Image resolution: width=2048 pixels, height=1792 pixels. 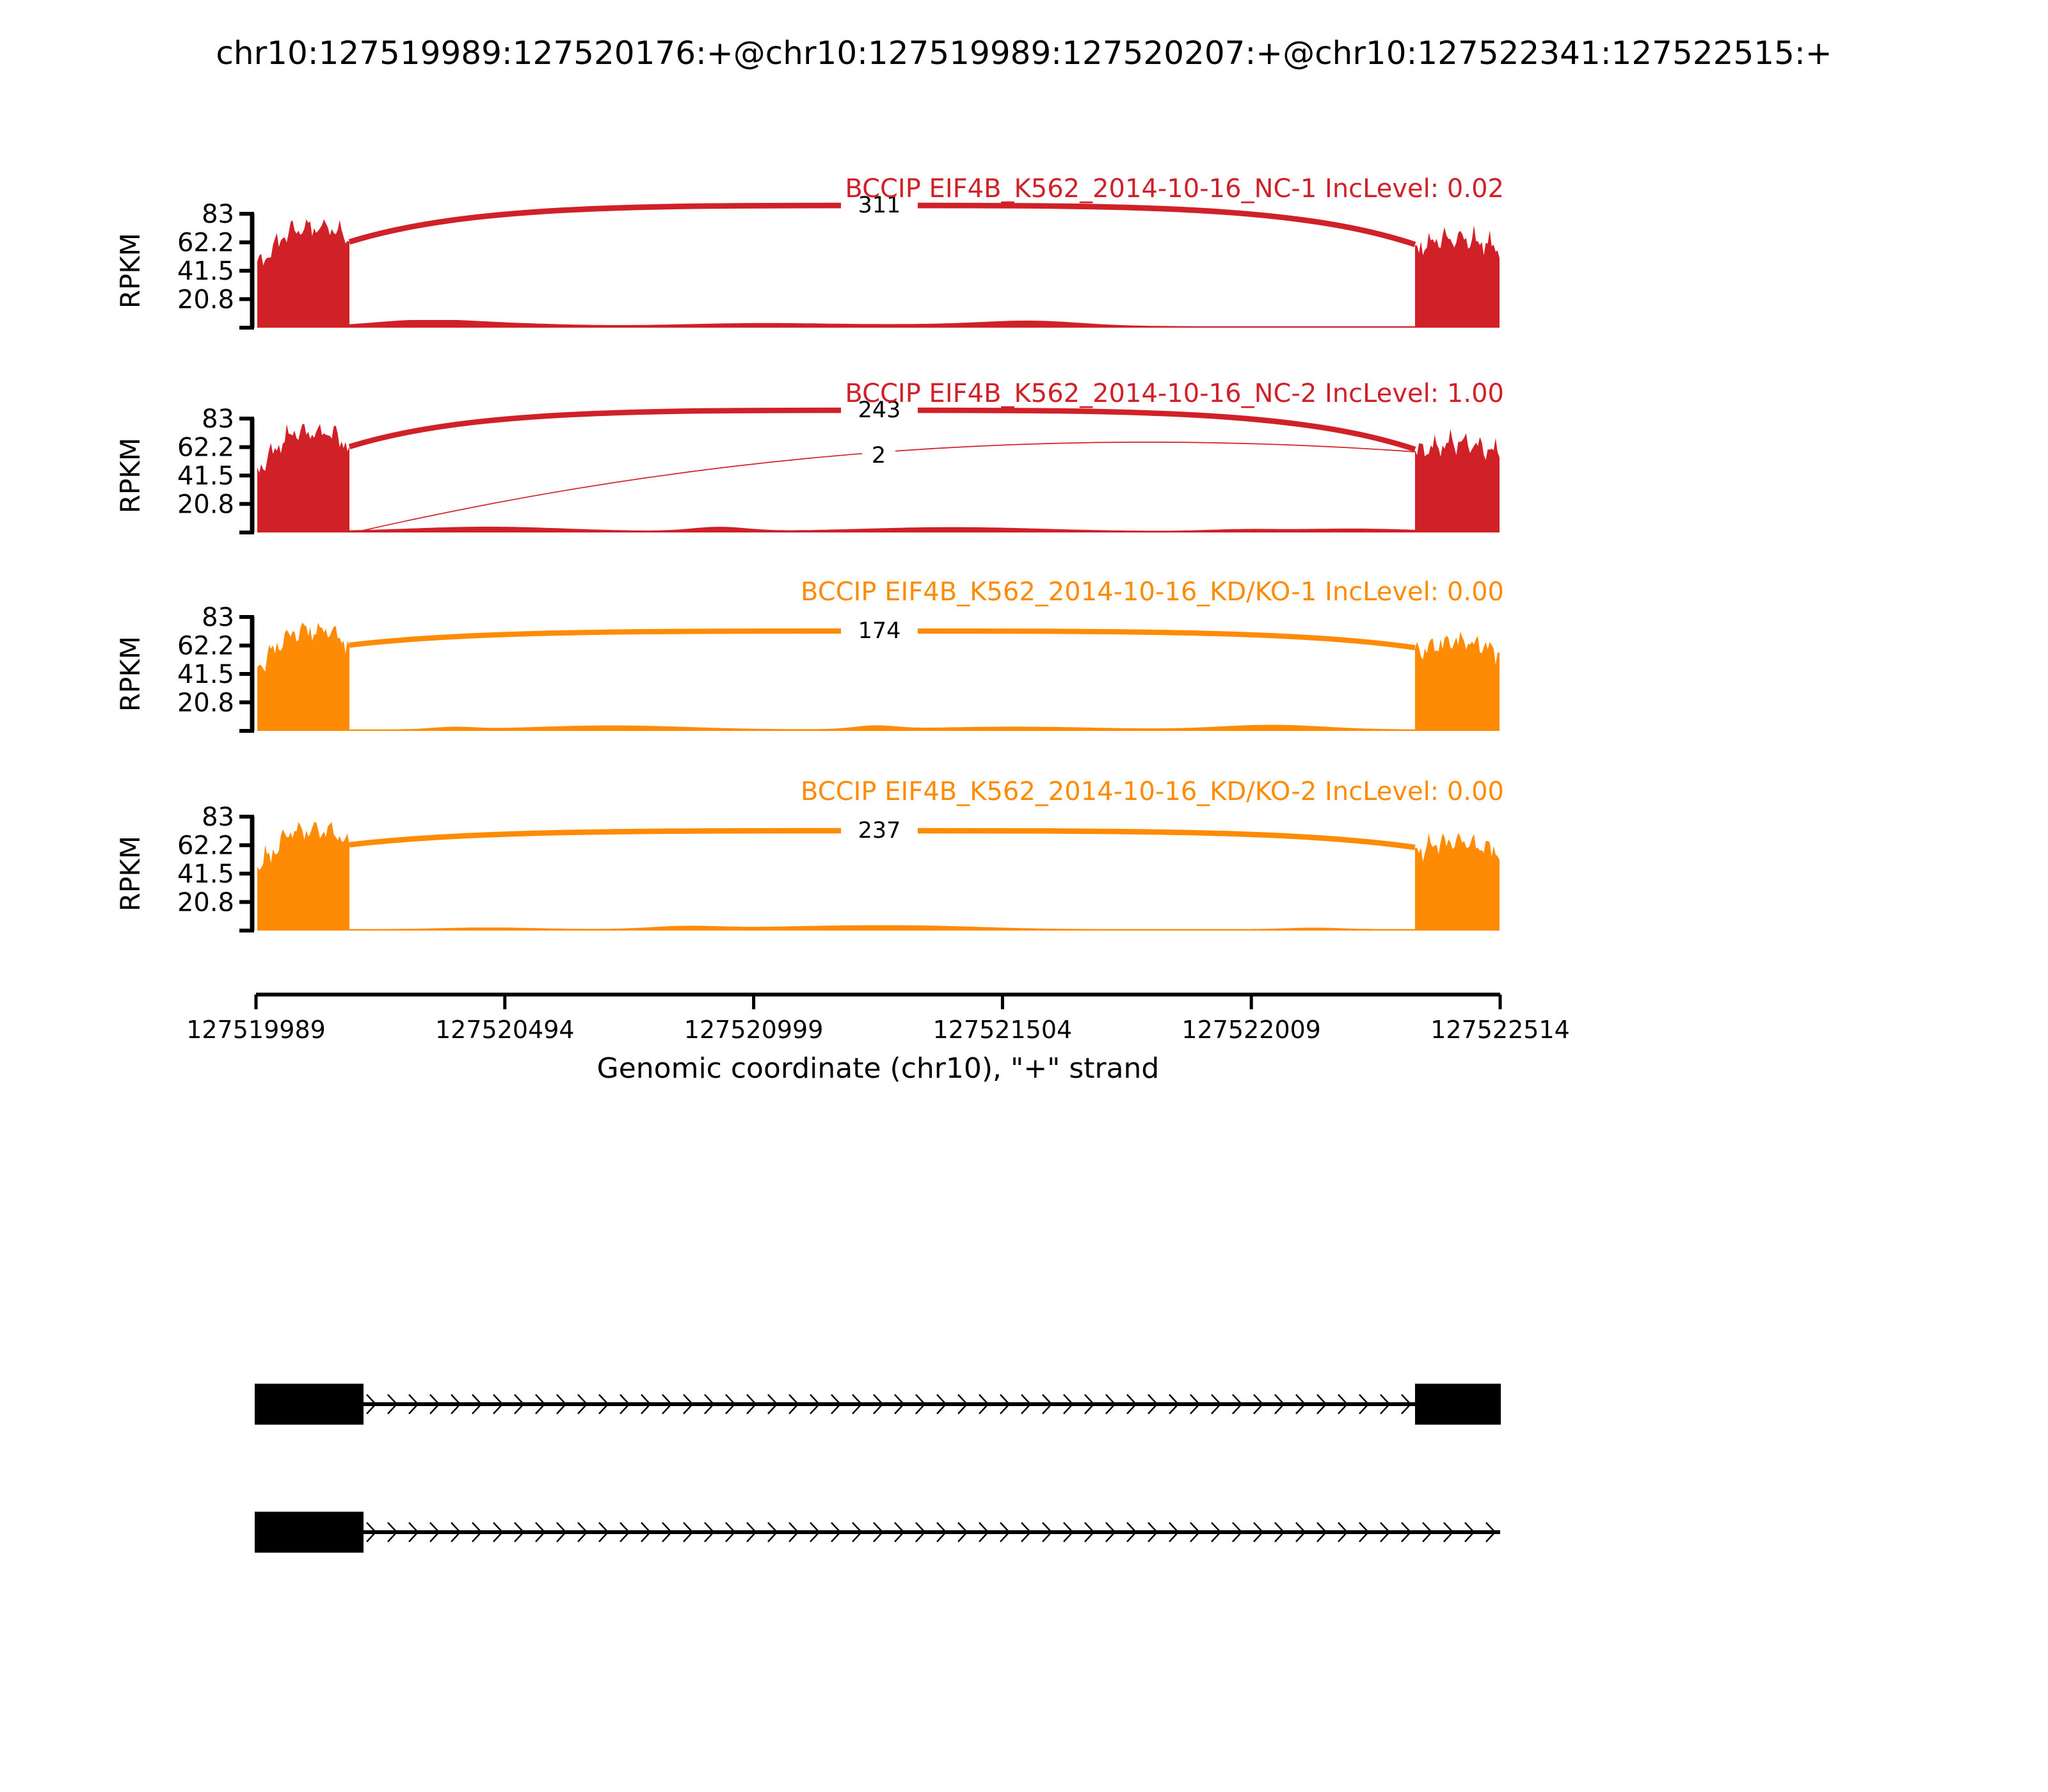 I want to click on x-tick-label: 127520999, so click(x=754, y=1030).